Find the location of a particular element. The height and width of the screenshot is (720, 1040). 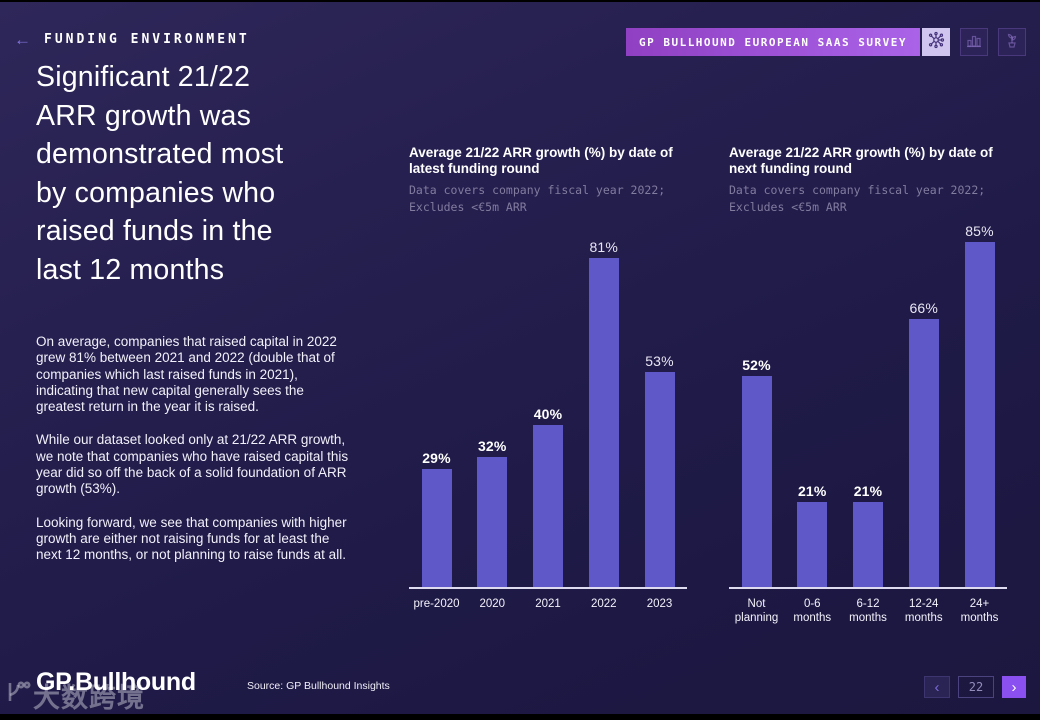

bar-value-label: 29% is located at coordinates (436, 458).